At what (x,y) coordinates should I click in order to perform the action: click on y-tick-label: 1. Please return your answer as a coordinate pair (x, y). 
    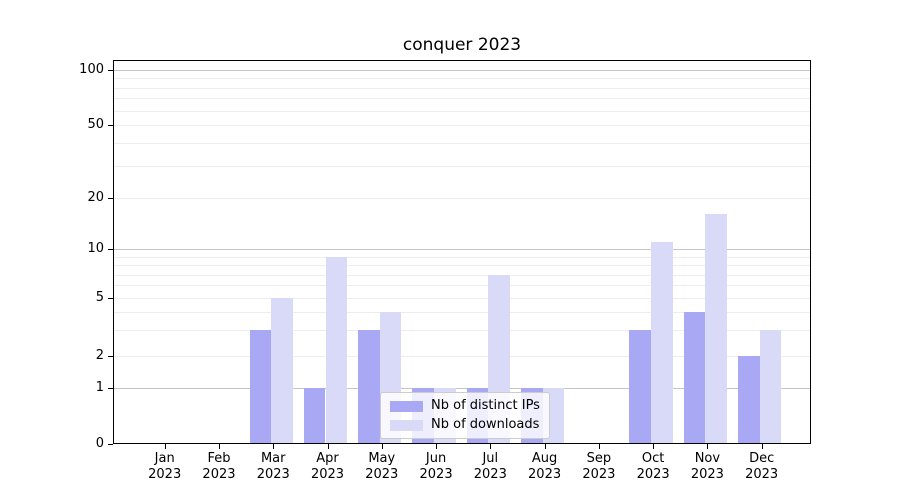
    Looking at the image, I should click on (99, 388).